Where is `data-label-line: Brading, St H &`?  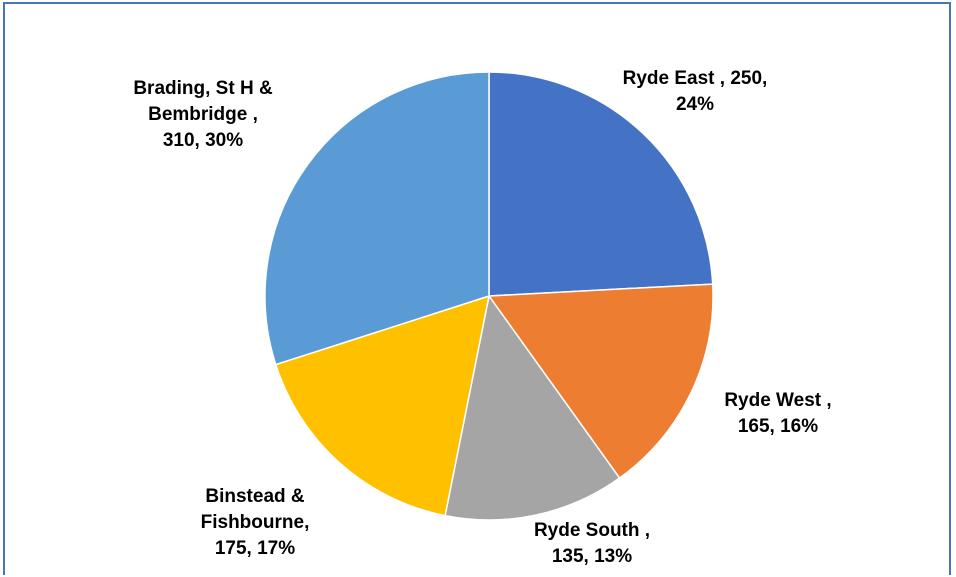 data-label-line: Brading, St H & is located at coordinates (203, 88).